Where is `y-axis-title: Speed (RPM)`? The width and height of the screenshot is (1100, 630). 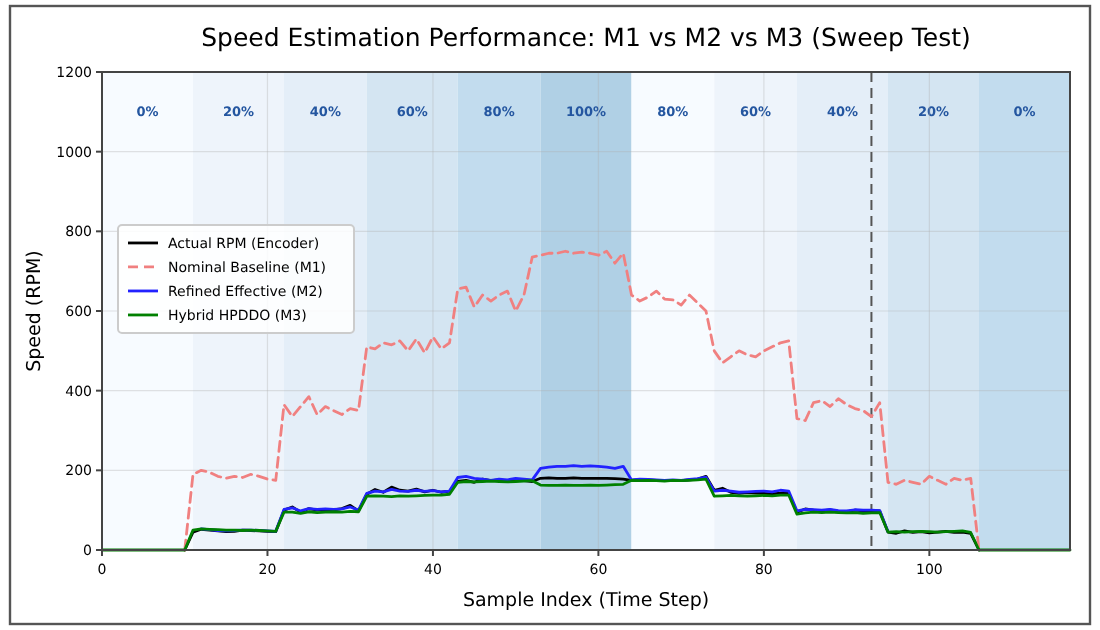 y-axis-title: Speed (RPM) is located at coordinates (35, 311).